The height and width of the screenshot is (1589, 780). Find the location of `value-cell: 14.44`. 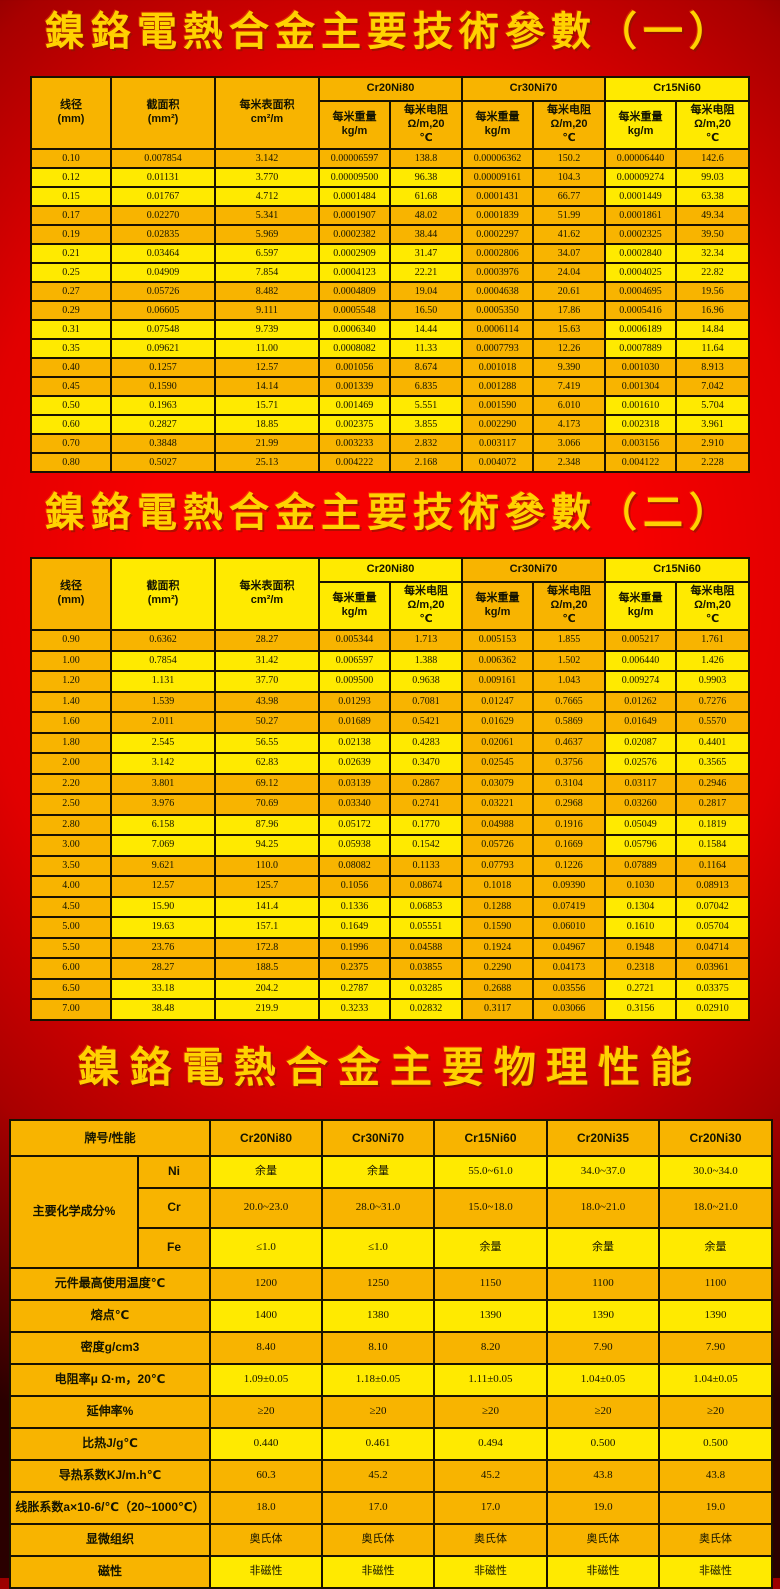

value-cell: 14.44 is located at coordinates (426, 329).